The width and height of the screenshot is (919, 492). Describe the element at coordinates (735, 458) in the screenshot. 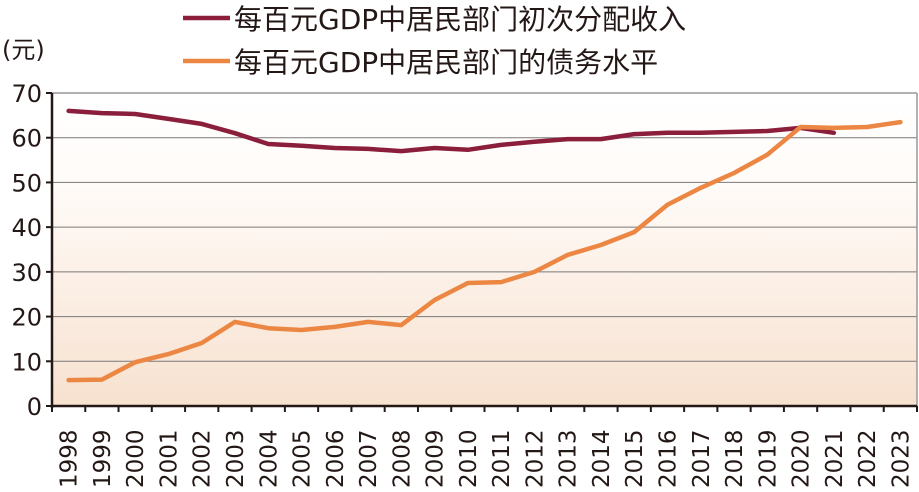

I see `x-tick-label: 2018` at that location.